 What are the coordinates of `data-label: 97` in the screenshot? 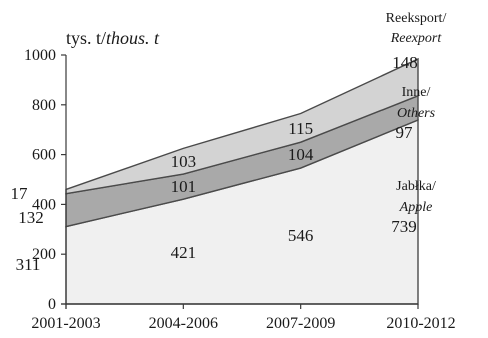 It's located at (405, 132).